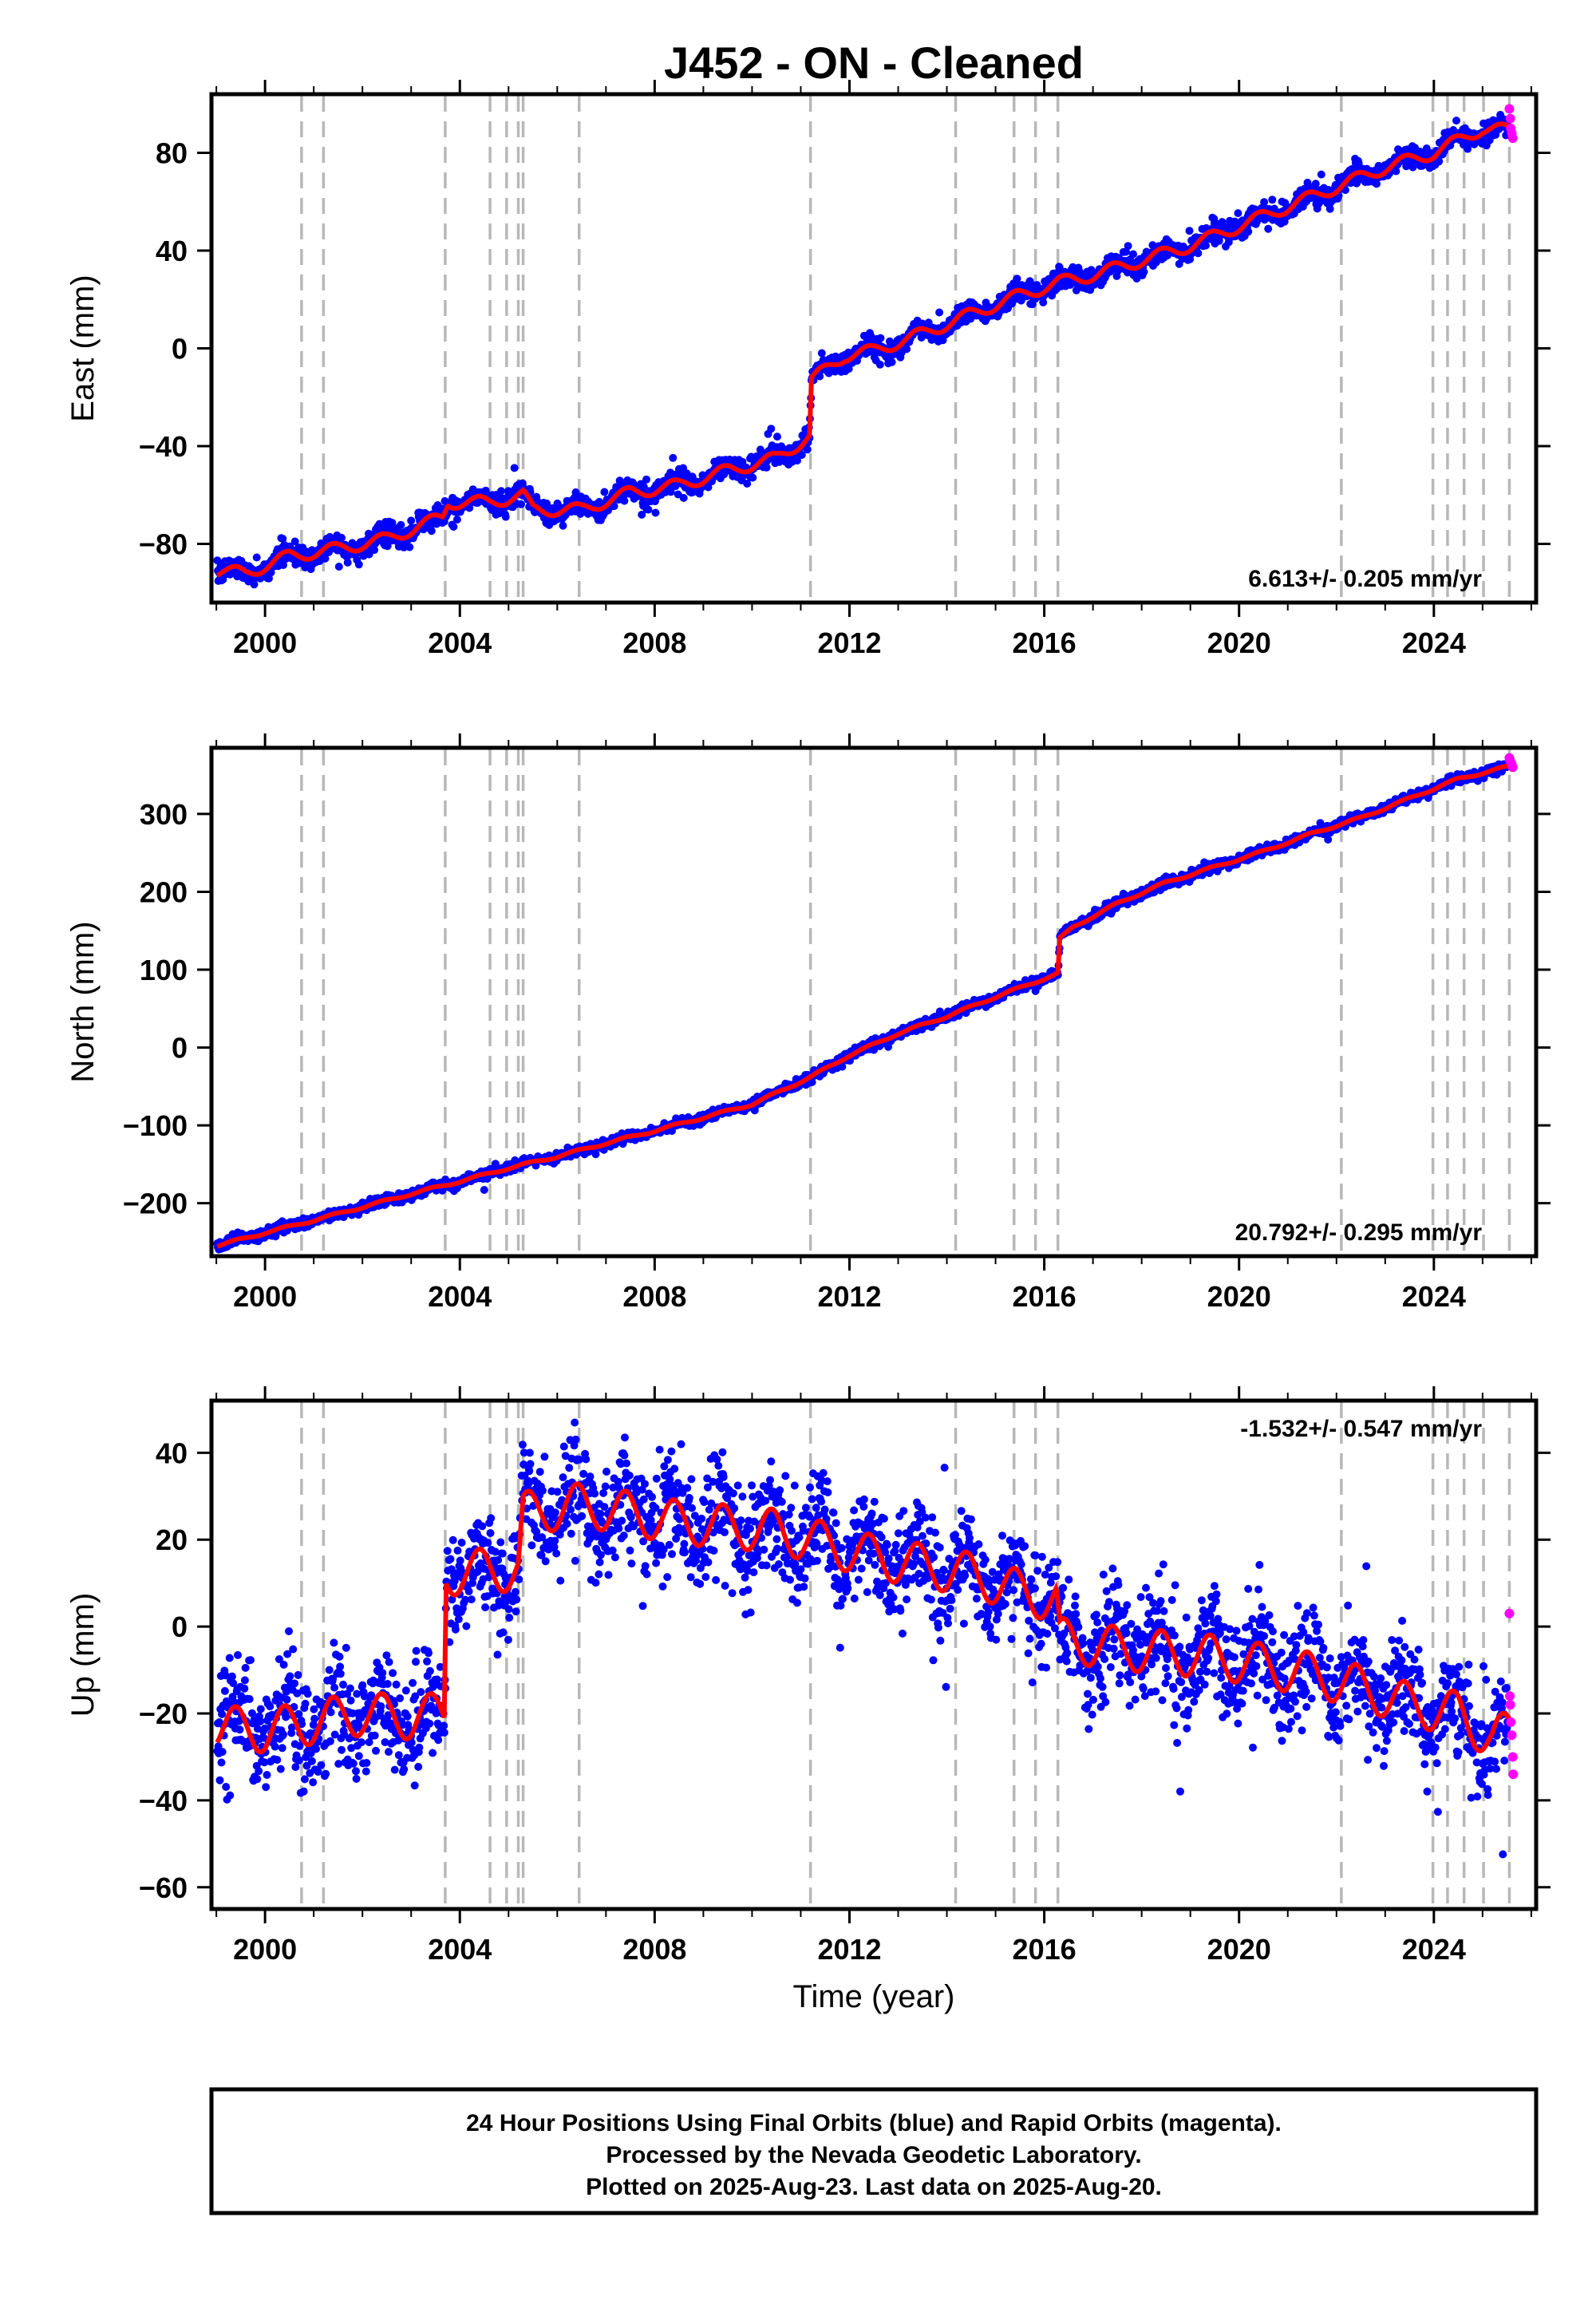 The width and height of the screenshot is (1596, 2316). I want to click on y-axis-label: North (mm), so click(83, 1001).